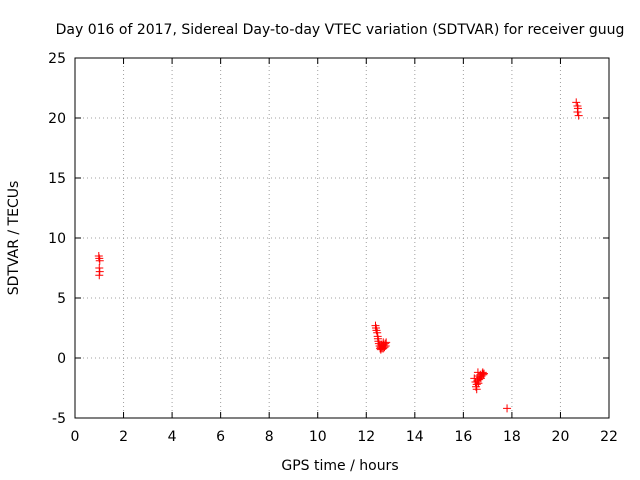  Describe the element at coordinates (59, 419) in the screenshot. I see `y-tick-label: -5` at that location.